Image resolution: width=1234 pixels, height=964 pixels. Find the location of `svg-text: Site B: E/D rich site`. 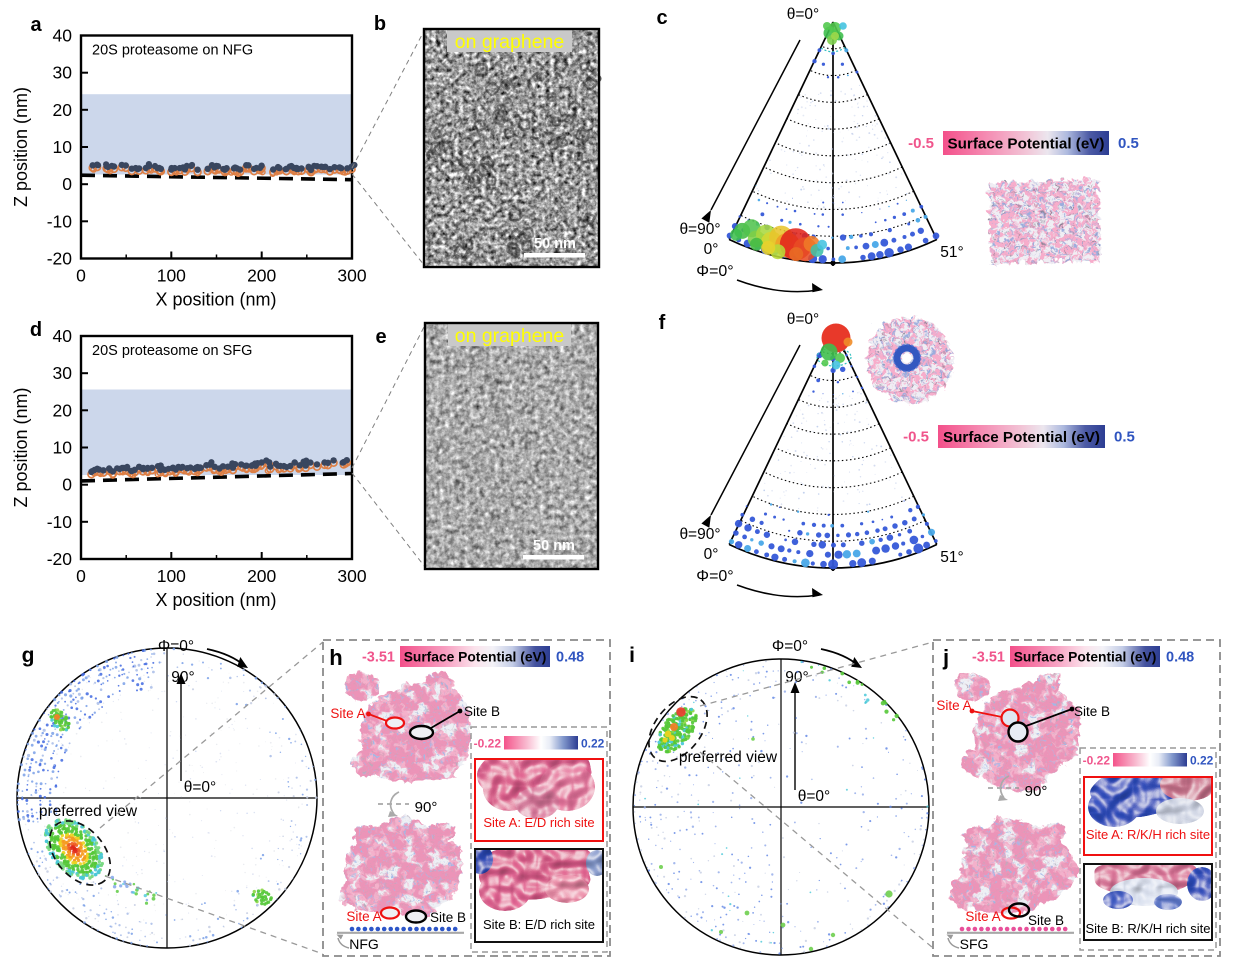

svg-text: Site B: E/D rich site is located at coordinates (539, 924).